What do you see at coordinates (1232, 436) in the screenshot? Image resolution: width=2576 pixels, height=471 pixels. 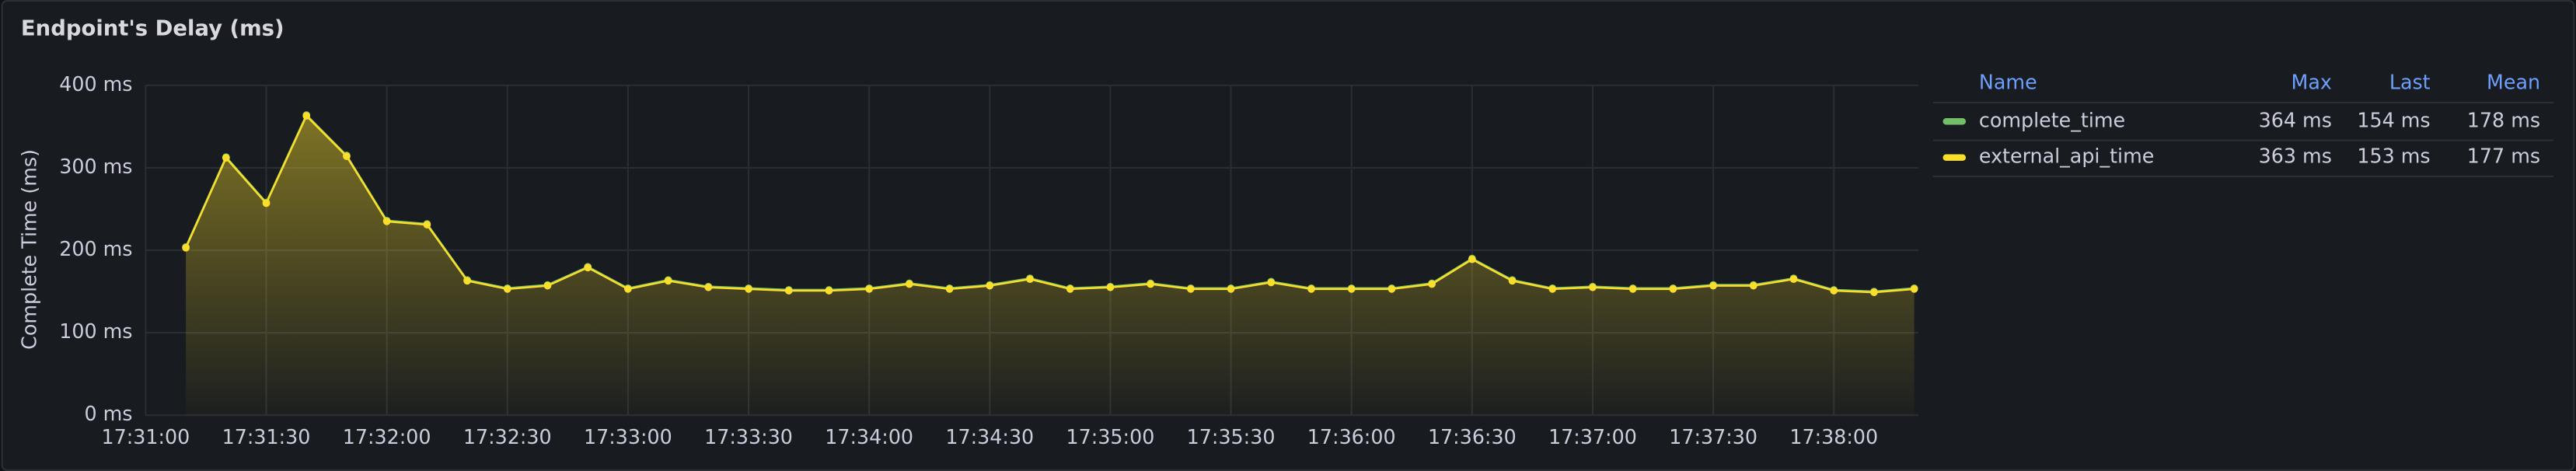 I see `x-tick-label: 17:35:30` at bounding box center [1232, 436].